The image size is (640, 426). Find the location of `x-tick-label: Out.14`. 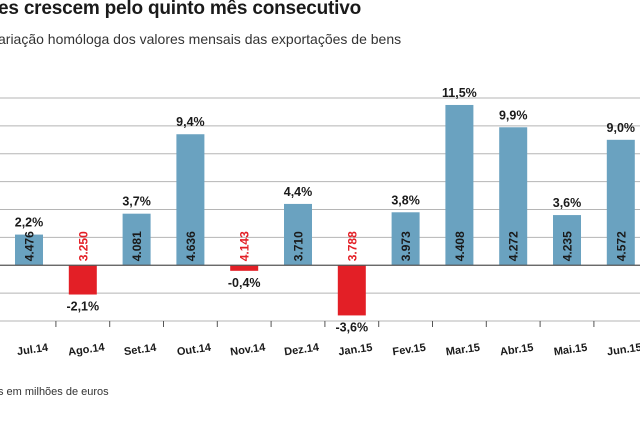

x-tick-label: Out.14 is located at coordinates (194, 350).